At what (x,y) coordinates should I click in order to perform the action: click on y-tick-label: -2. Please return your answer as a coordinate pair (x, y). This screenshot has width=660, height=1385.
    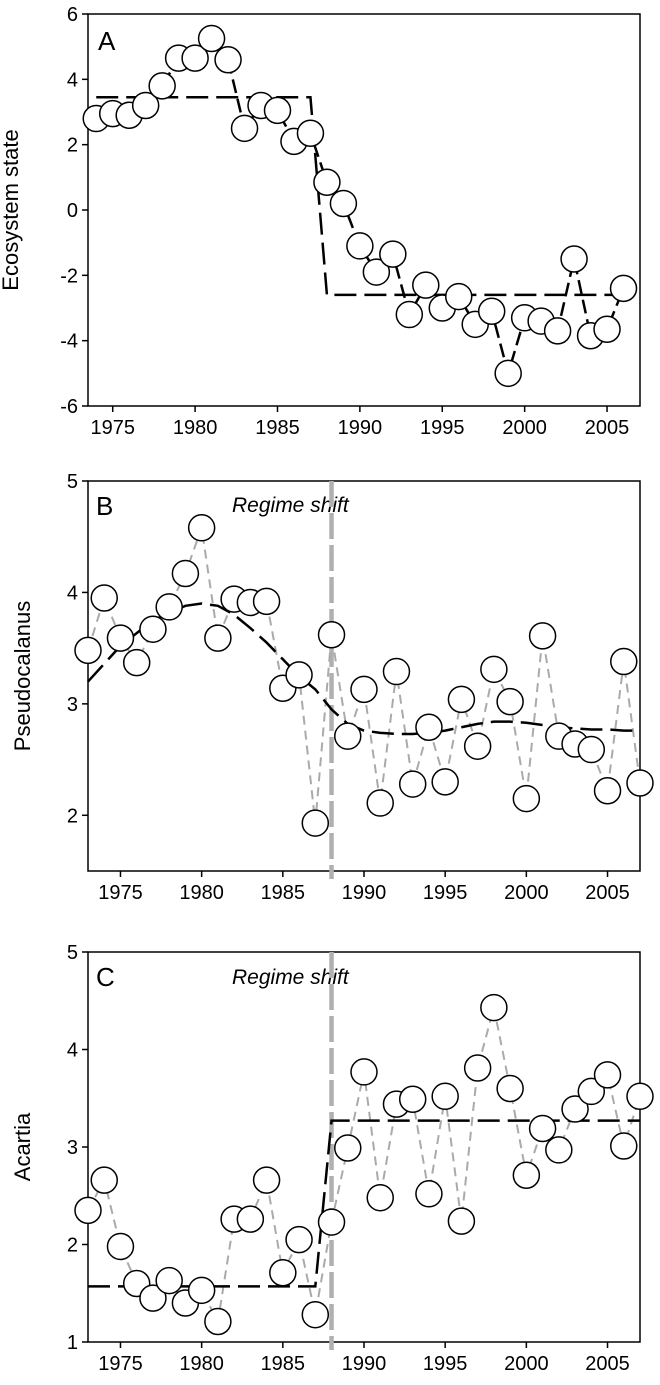
    Looking at the image, I should click on (69, 276).